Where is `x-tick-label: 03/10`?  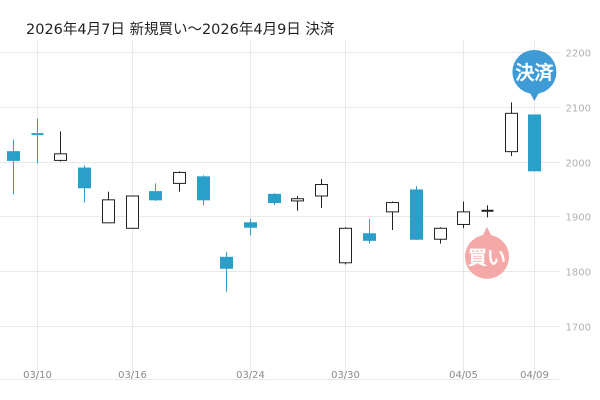 x-tick-label: 03/10 is located at coordinates (37, 375).